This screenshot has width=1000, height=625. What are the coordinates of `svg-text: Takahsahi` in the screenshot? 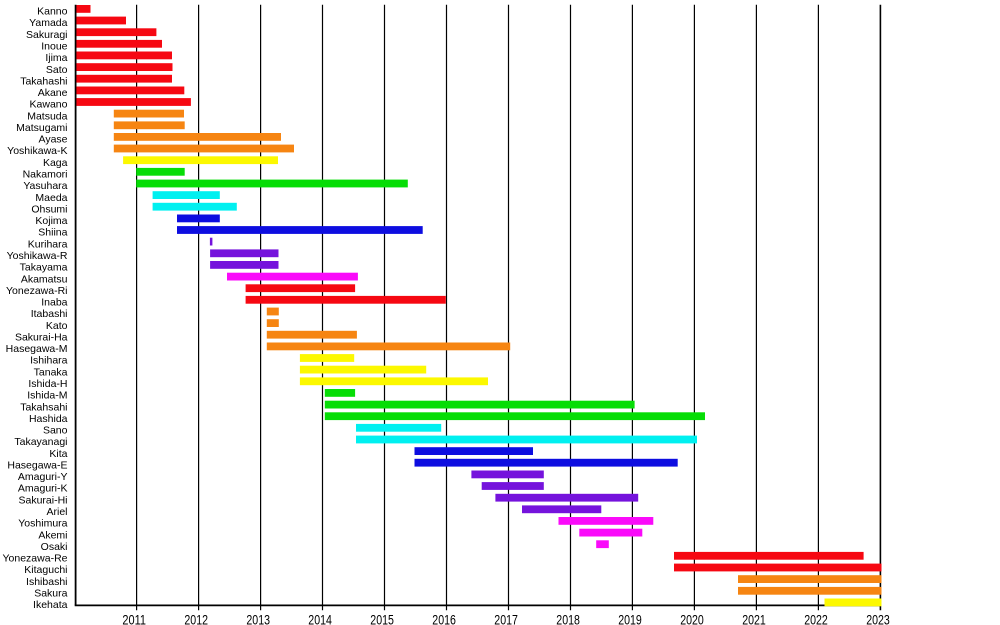 It's located at (43, 407).